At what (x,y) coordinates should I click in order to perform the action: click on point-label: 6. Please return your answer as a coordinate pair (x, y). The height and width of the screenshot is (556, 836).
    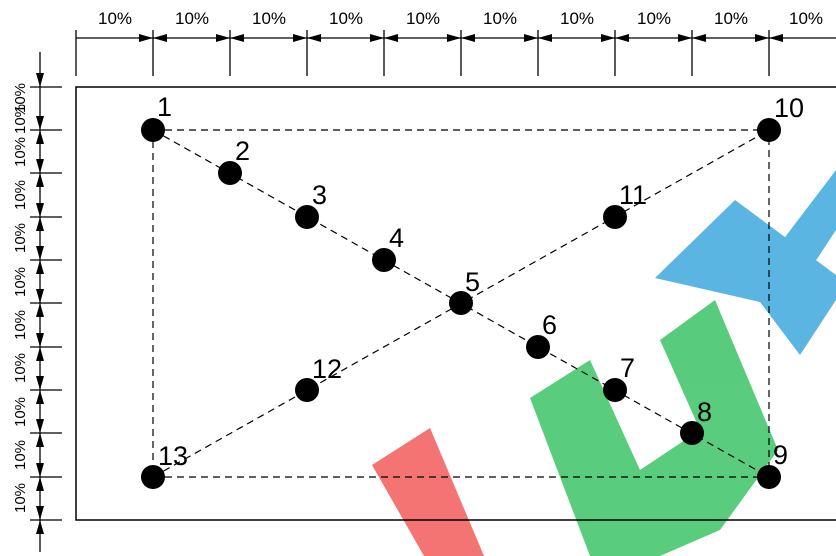
    Looking at the image, I should click on (549, 325).